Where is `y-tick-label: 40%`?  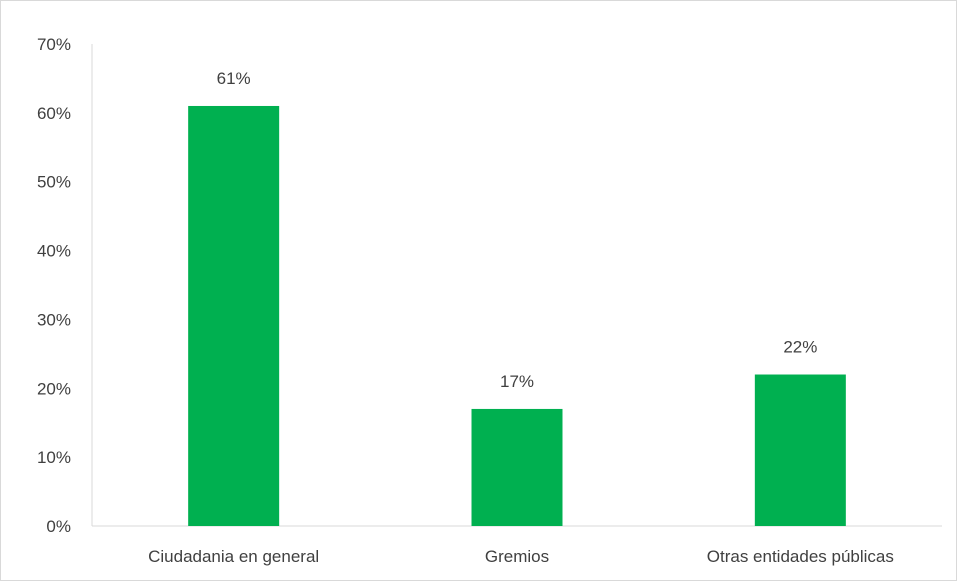
y-tick-label: 40% is located at coordinates (54, 251).